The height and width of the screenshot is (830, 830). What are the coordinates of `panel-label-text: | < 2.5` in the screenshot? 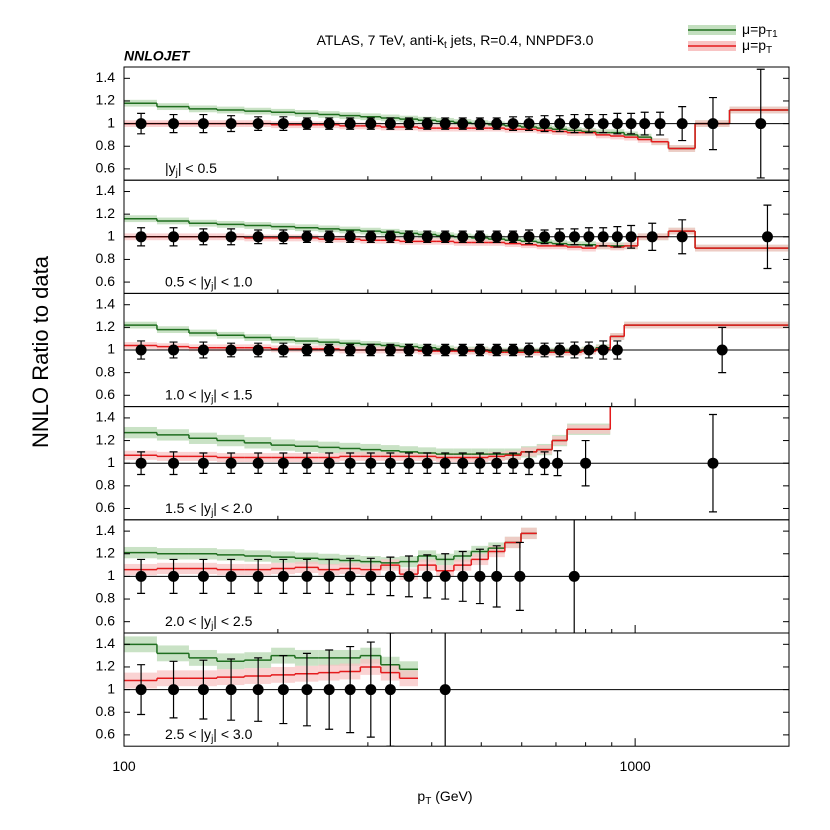 It's located at (232, 621).